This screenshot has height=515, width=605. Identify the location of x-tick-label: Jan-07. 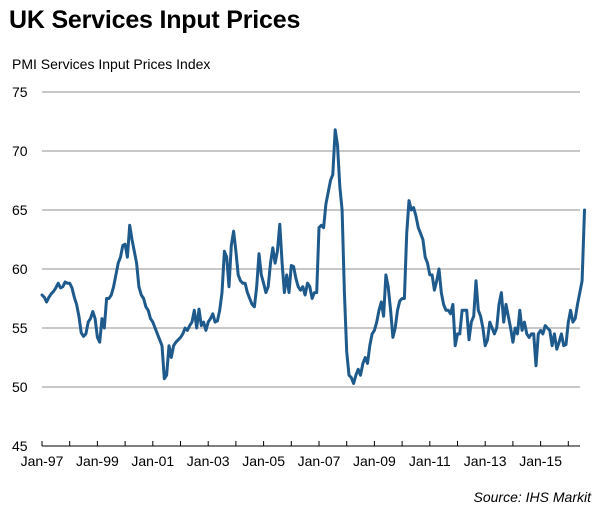
(319, 461).